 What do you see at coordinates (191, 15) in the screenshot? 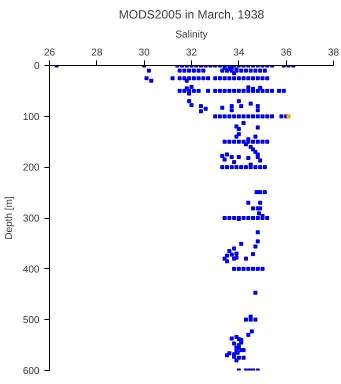
I see `chart-title: MODS2005 in March, 1938` at bounding box center [191, 15].